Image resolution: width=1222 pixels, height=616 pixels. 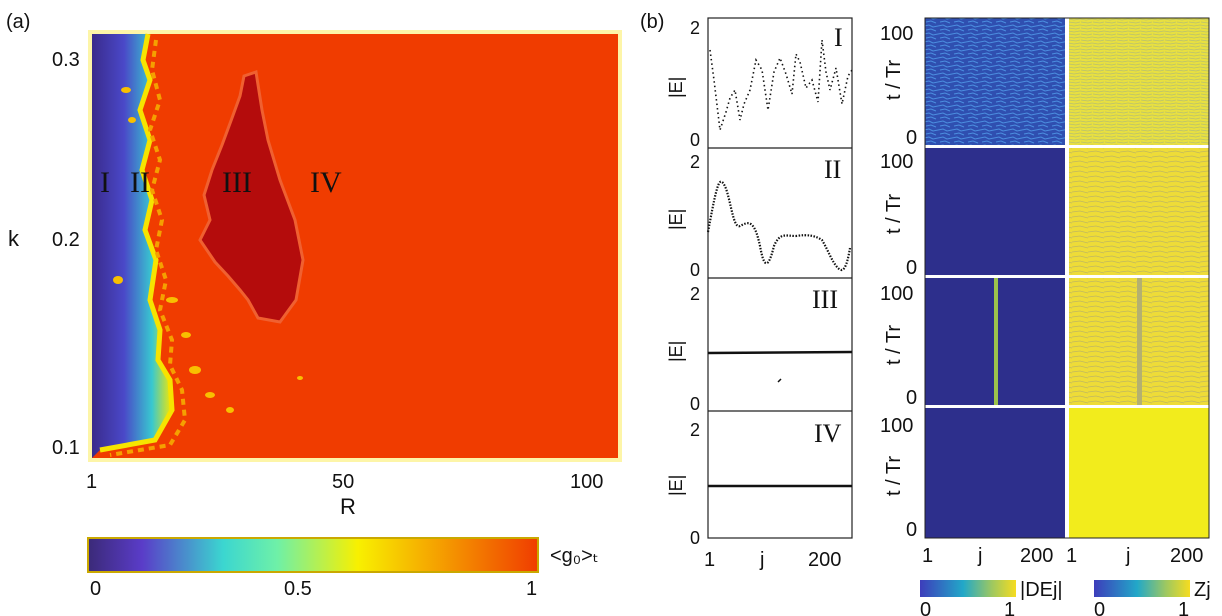 I want to click on heatmap-a-region-labels: I II III IV, so click(x=221, y=182).